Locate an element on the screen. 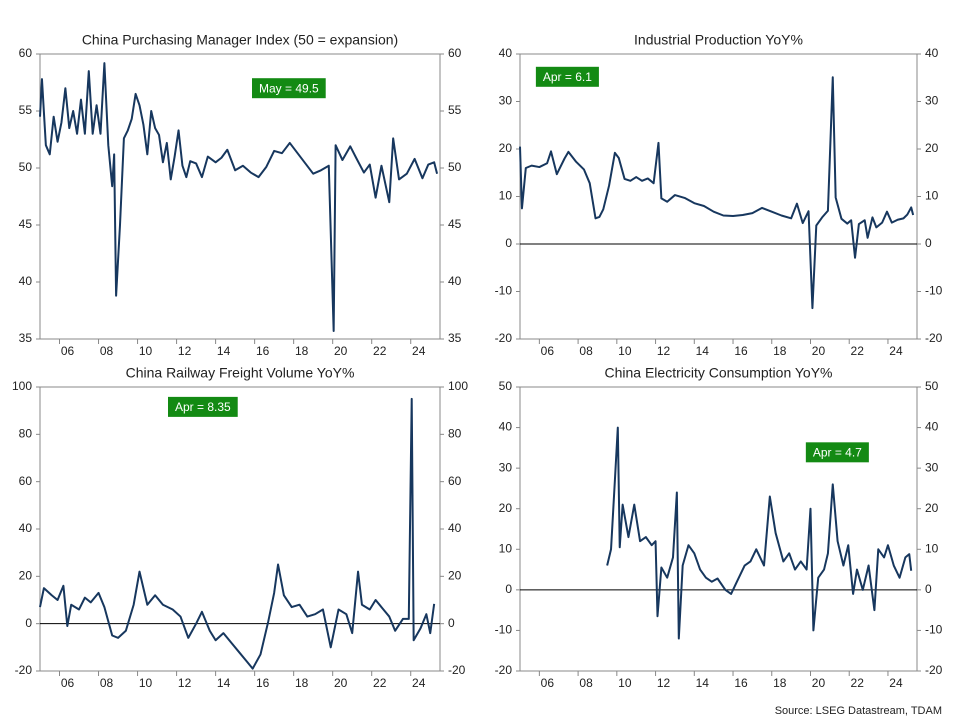 The image size is (960, 720). annotation-text: Apr = 8.35 is located at coordinates (203, 407).